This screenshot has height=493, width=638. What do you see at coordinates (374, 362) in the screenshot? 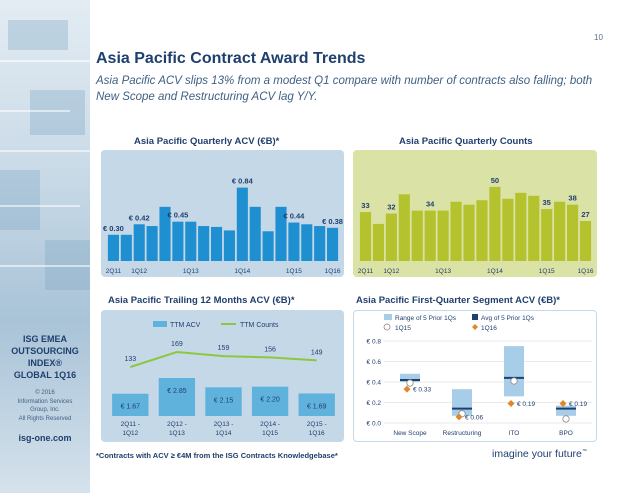
I see `y-tick-label: € 0.6` at bounding box center [374, 362].